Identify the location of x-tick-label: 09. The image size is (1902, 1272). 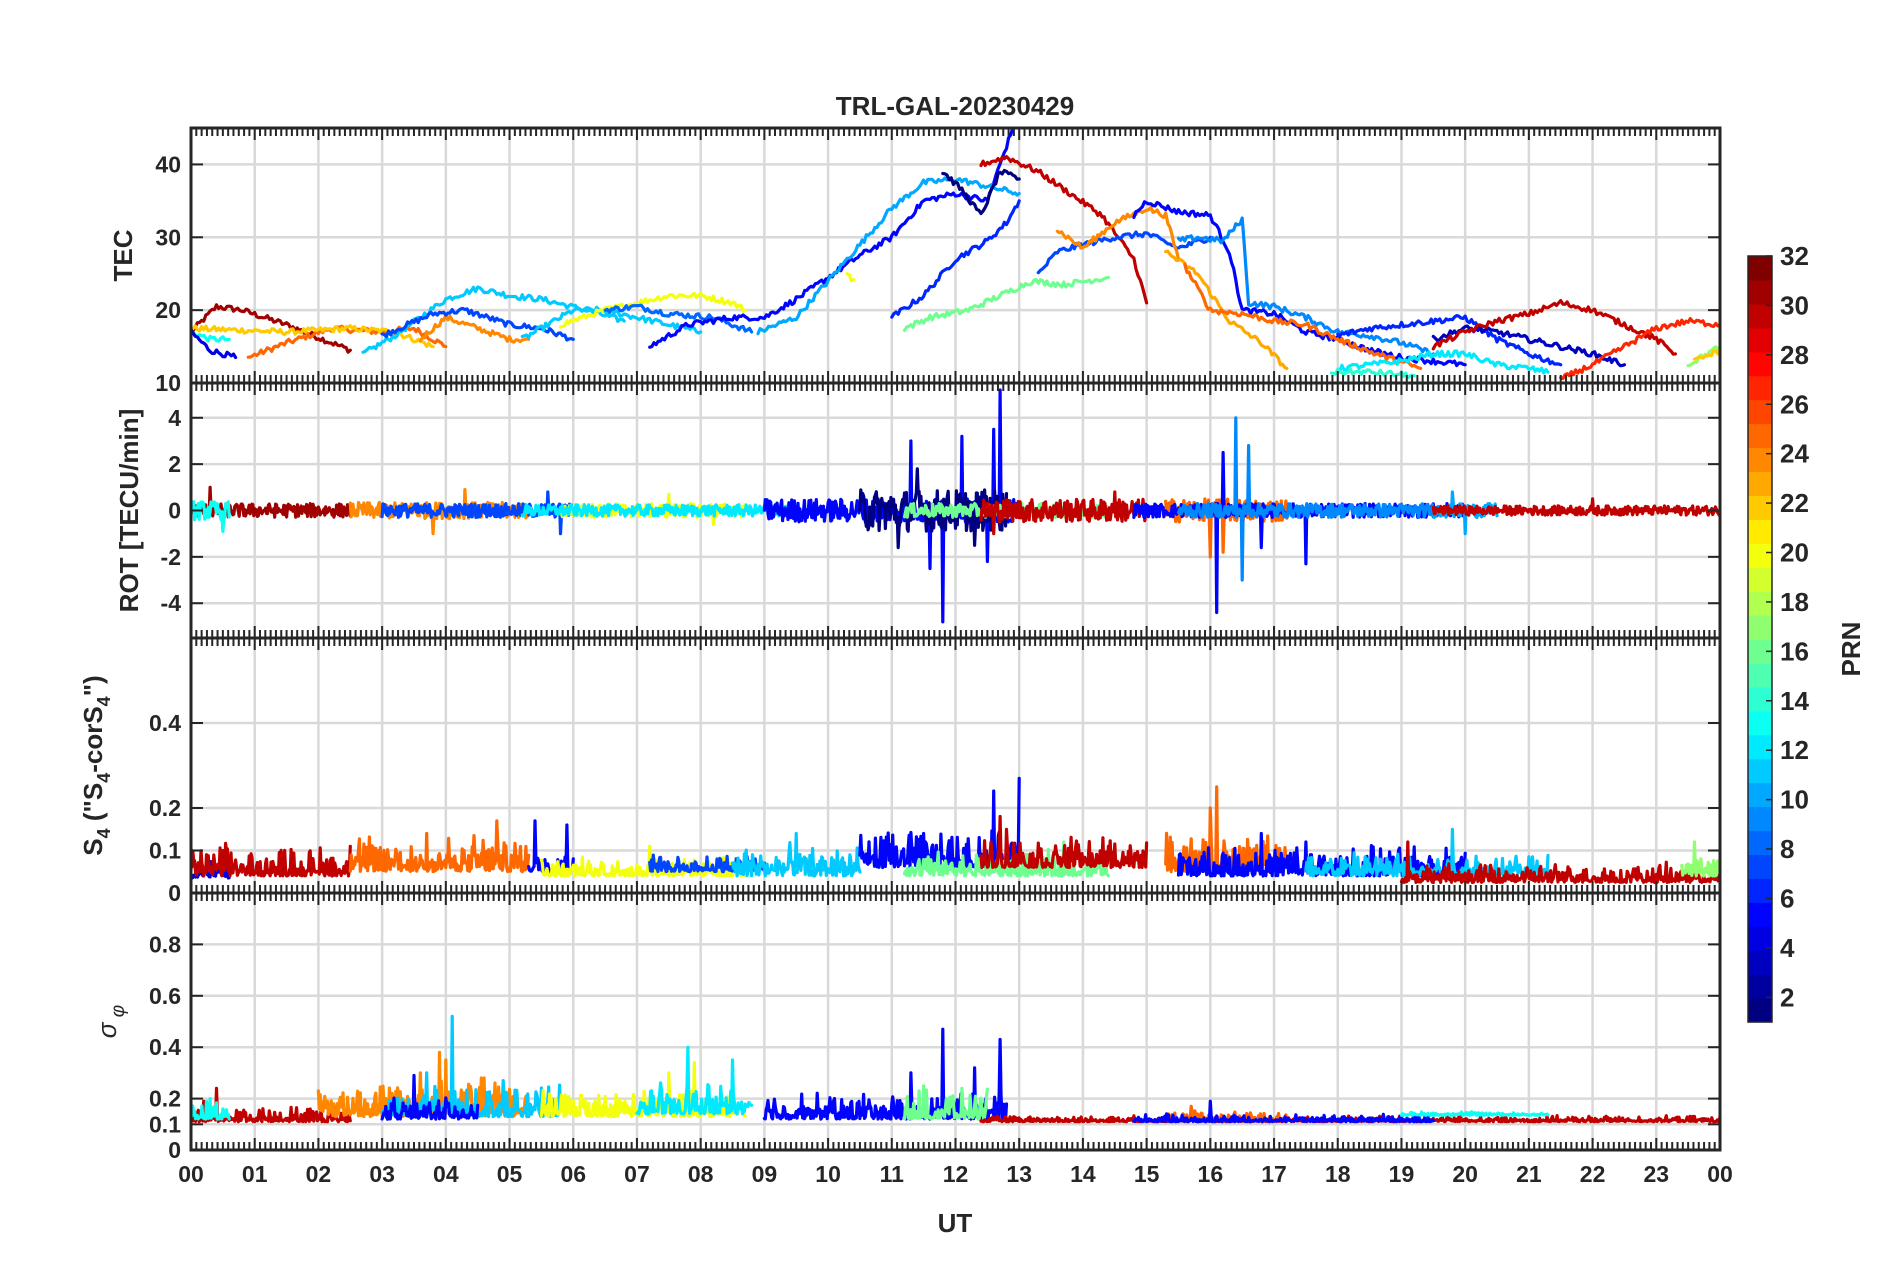
(765, 1174).